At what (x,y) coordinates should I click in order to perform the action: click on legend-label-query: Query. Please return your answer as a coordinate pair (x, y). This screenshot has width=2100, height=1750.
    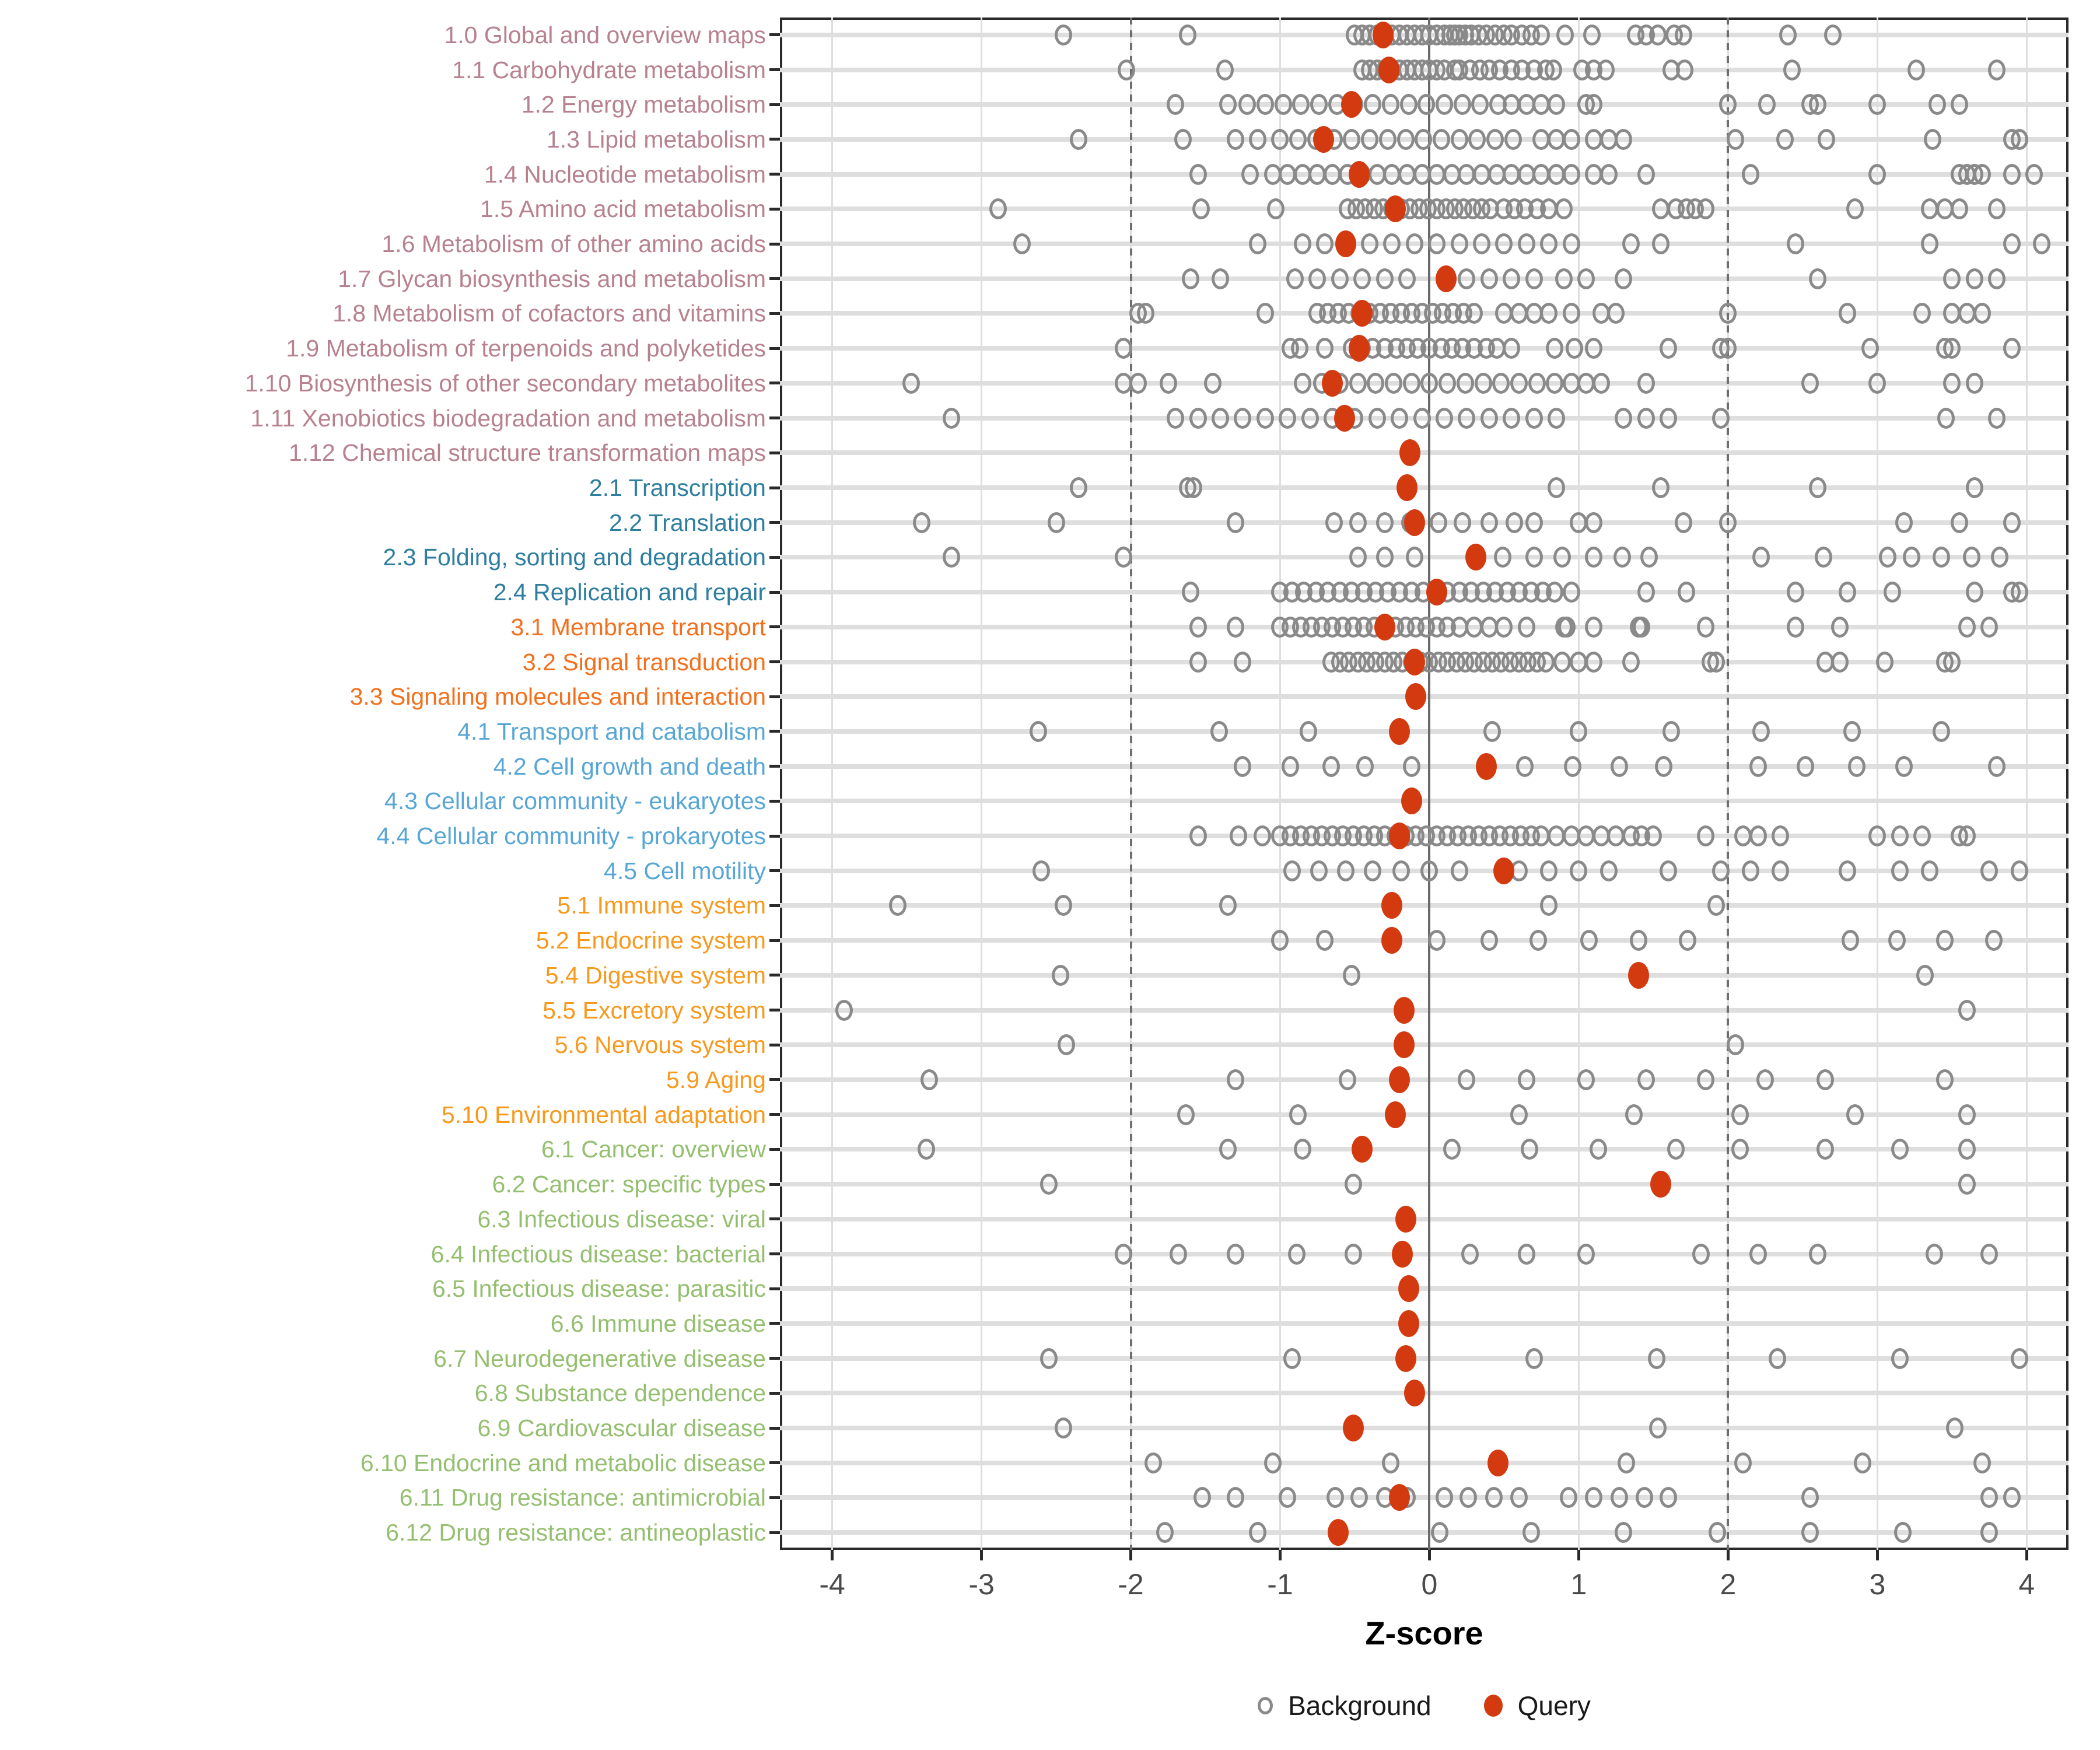
    Looking at the image, I should click on (1554, 1706).